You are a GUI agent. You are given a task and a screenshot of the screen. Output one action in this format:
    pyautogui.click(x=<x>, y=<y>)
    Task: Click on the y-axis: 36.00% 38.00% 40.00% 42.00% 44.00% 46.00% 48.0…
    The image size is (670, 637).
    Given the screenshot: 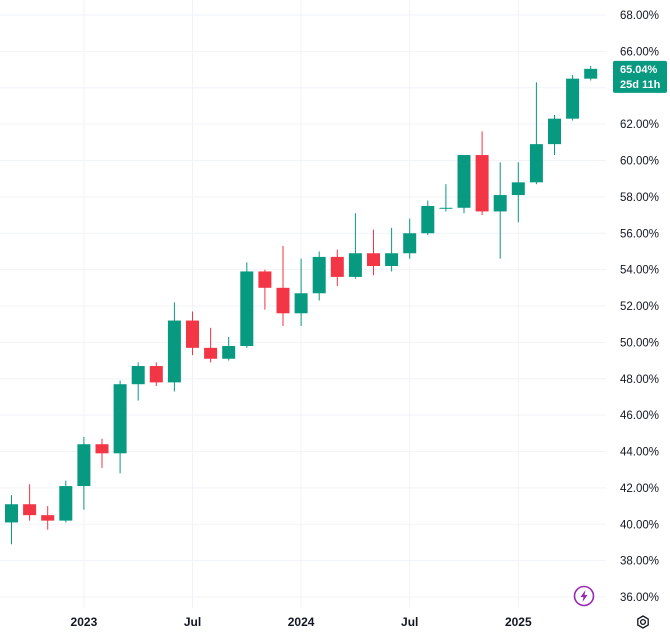 What is the action you would take?
    pyautogui.click(x=639, y=307)
    